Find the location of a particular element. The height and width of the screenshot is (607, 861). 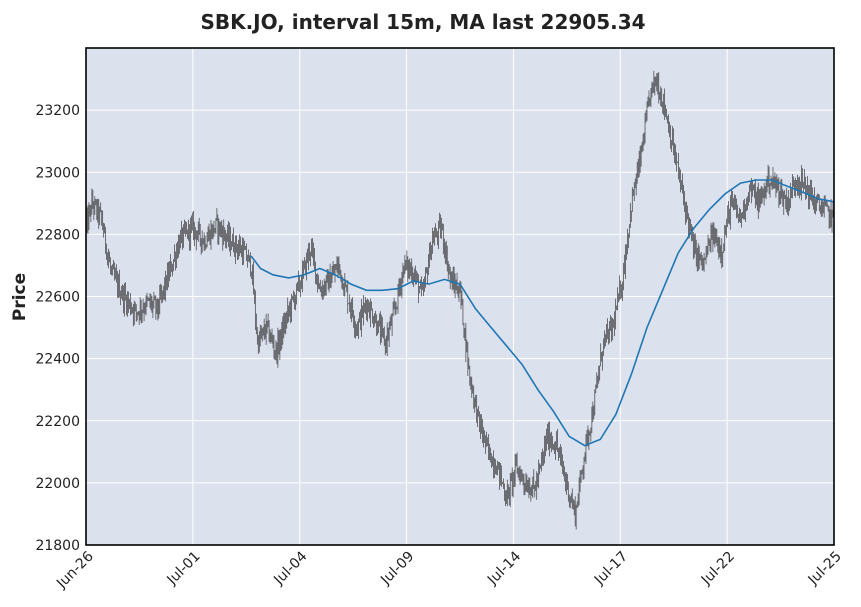

y-tick-label: 22400 is located at coordinates (57, 360).